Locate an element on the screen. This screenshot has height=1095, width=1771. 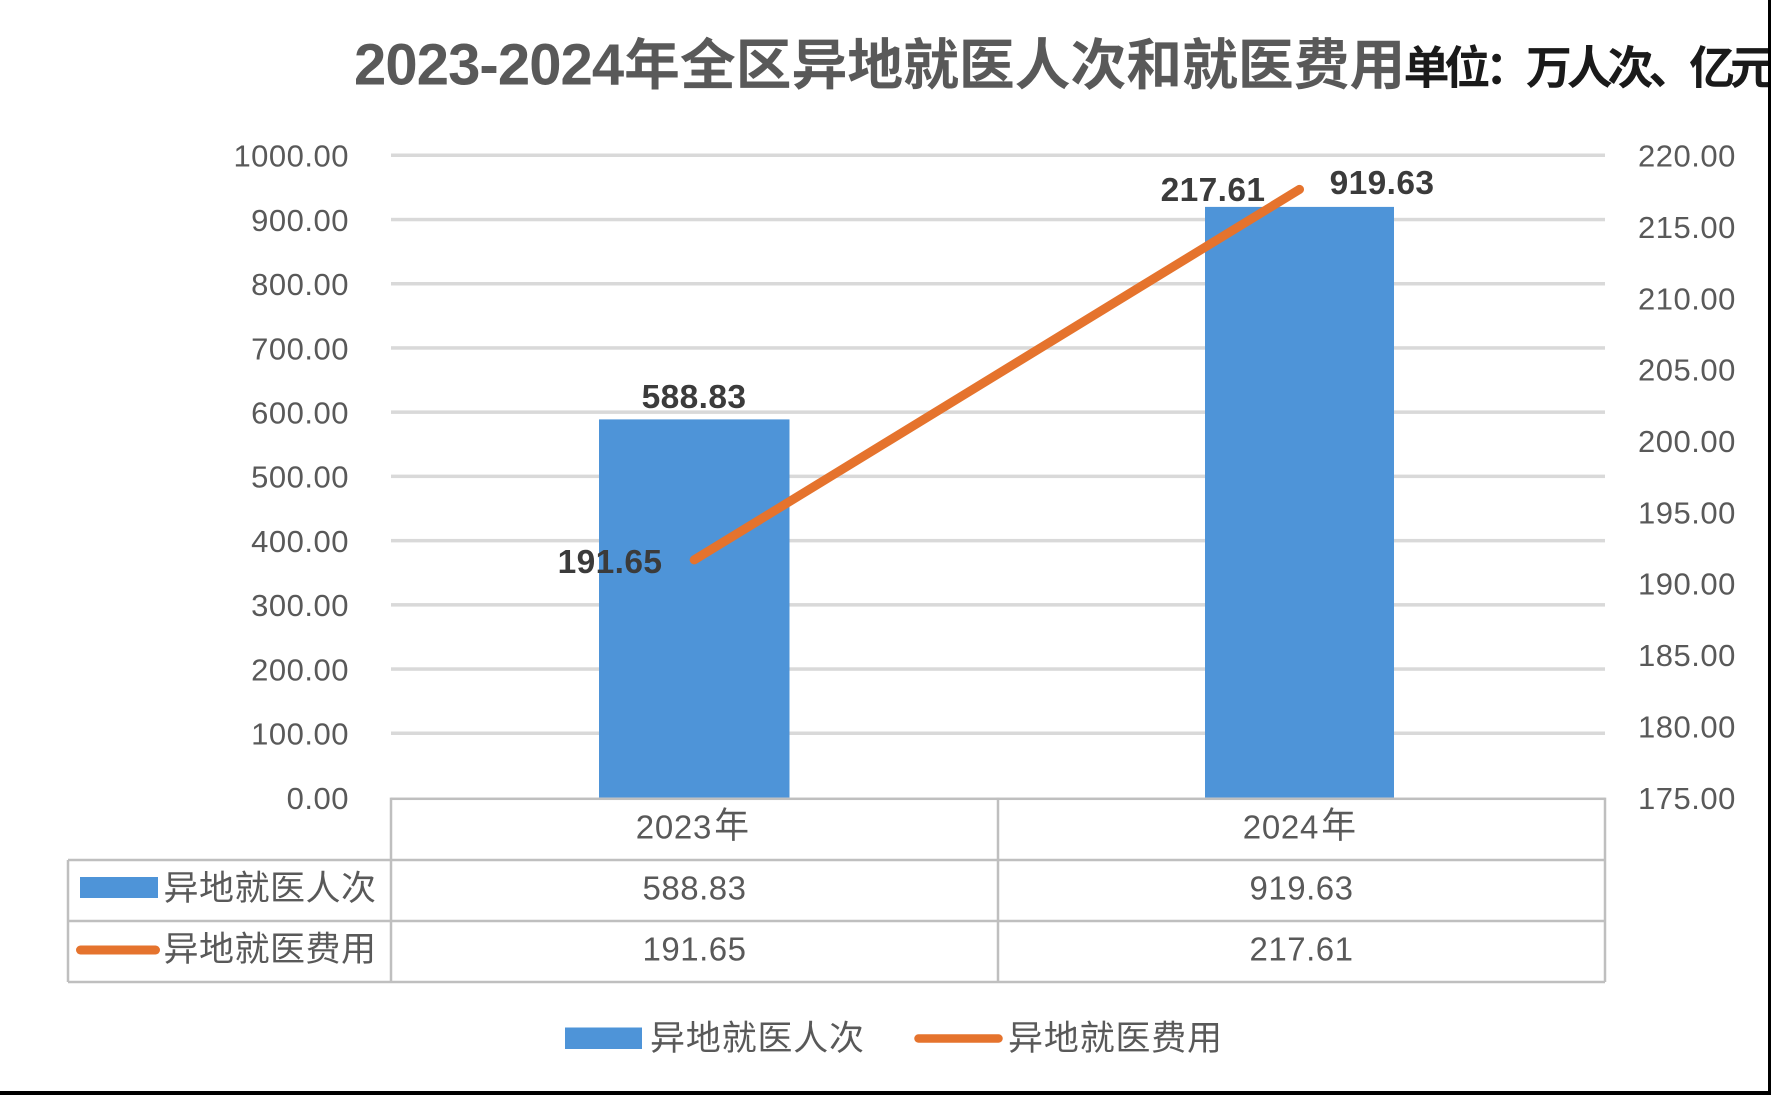
svg-text: 195.00 is located at coordinates (1687, 512).